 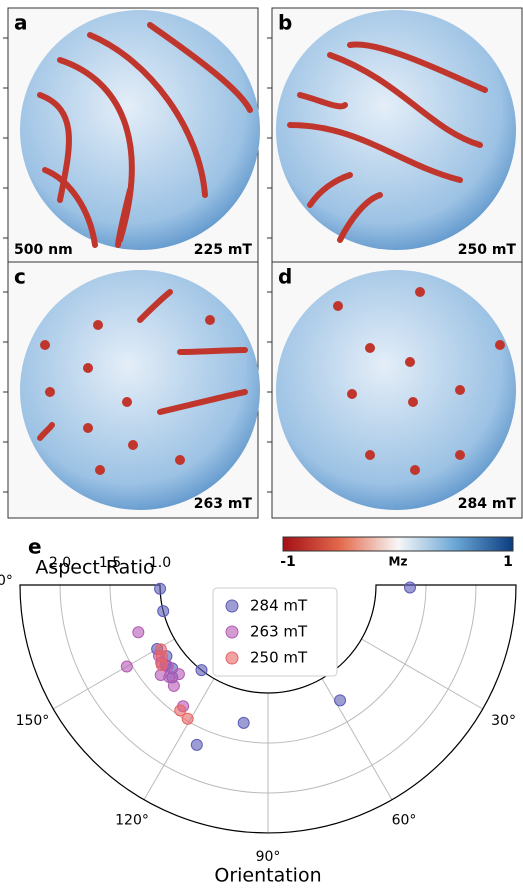 What do you see at coordinates (404, 821) in the screenshot?
I see `theta-tick-label: 60°` at bounding box center [404, 821].